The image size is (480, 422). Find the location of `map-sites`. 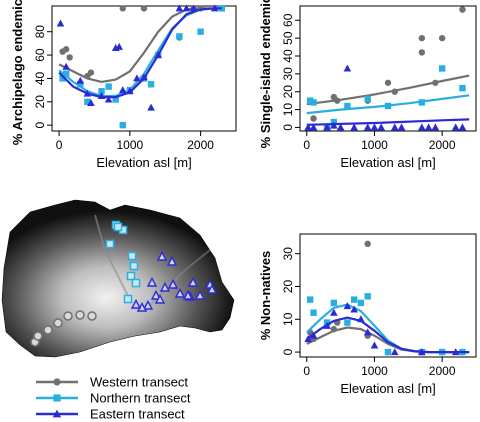

map-sites is located at coordinates (124, 283).